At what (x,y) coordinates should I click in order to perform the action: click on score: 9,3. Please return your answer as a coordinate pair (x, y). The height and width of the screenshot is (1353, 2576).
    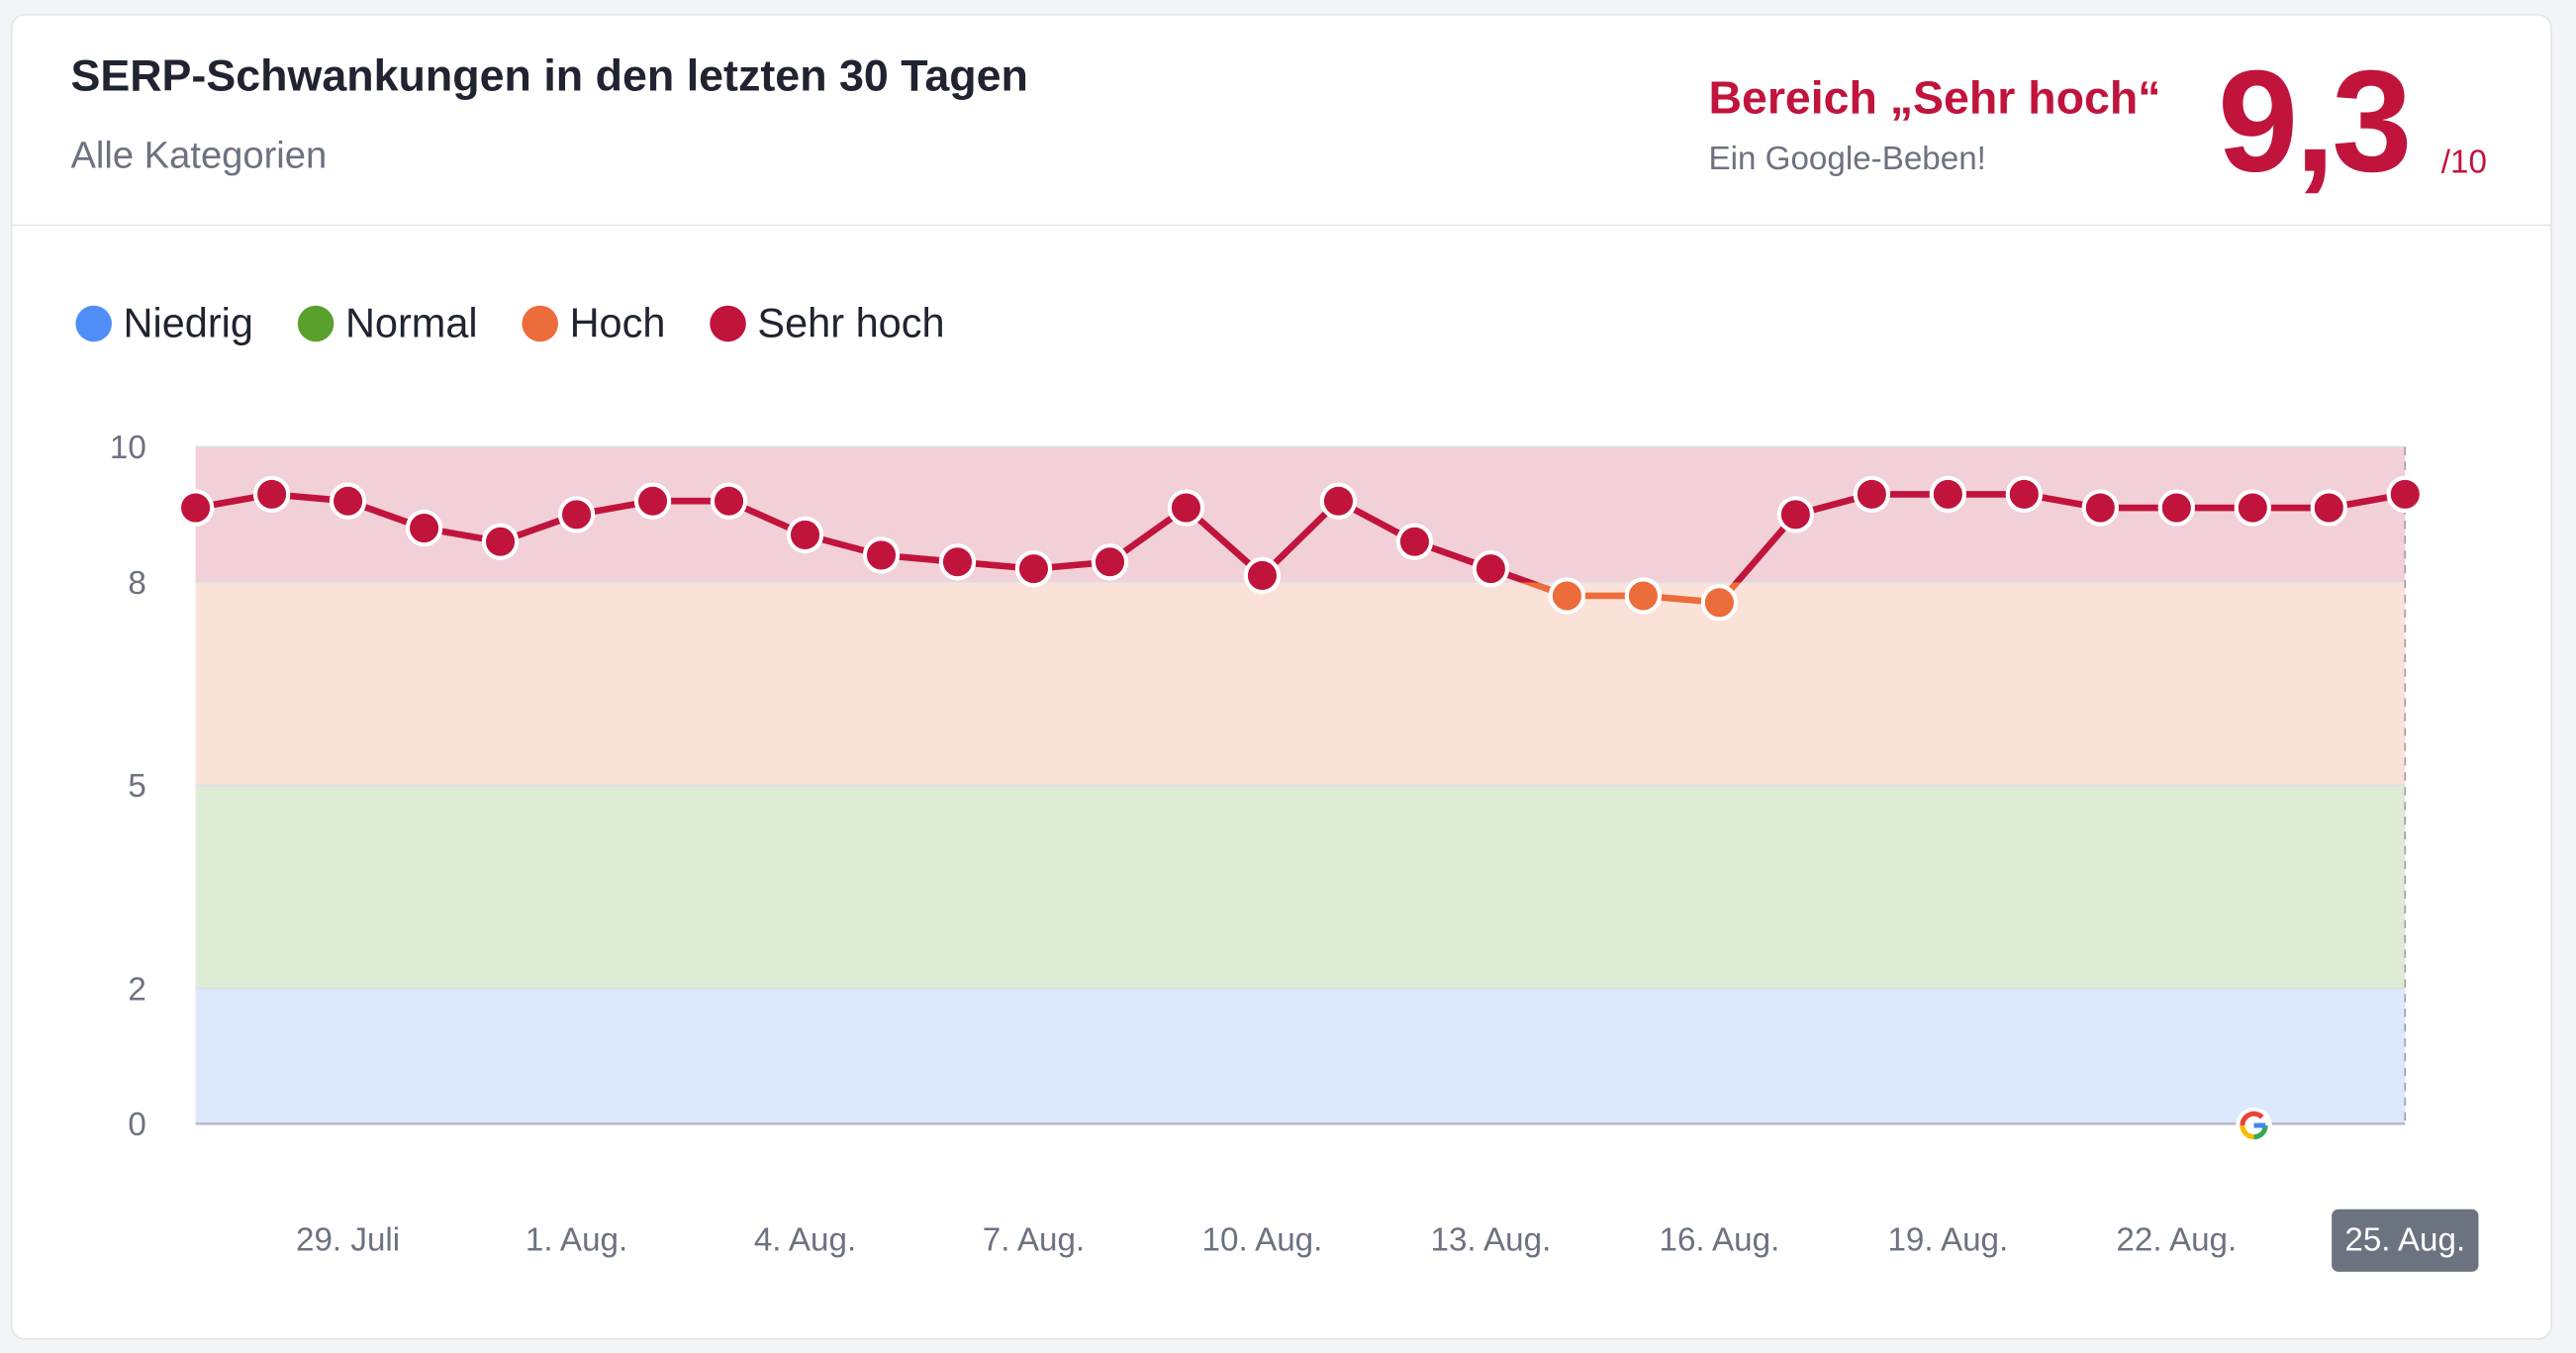
    Looking at the image, I should click on (2313, 121).